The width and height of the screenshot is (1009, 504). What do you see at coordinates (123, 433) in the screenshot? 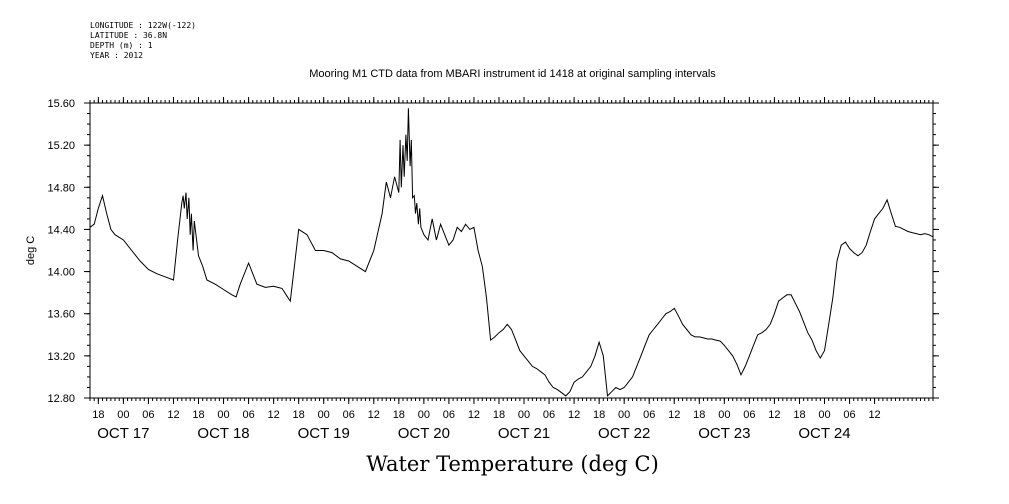
I see `x-day-label: OCT 17` at bounding box center [123, 433].